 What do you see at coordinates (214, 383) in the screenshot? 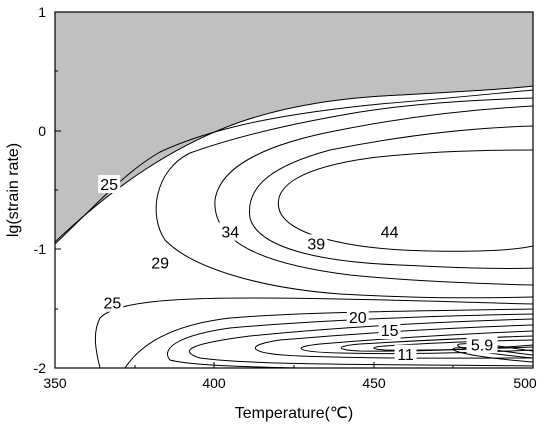
I see `x-tick-label: 400` at bounding box center [214, 383].